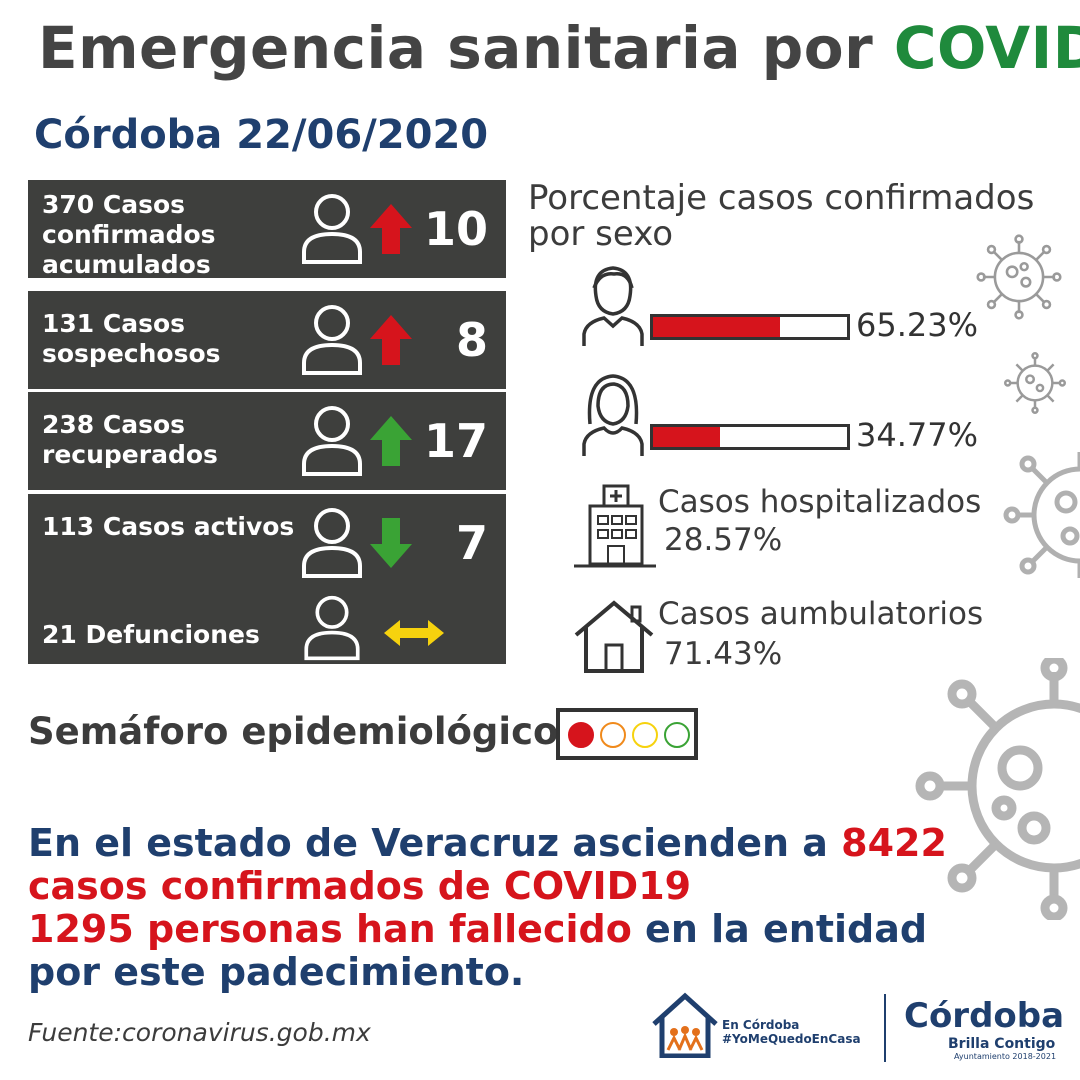 The image size is (1080, 1080). I want to click on light-green, so click(677, 735).